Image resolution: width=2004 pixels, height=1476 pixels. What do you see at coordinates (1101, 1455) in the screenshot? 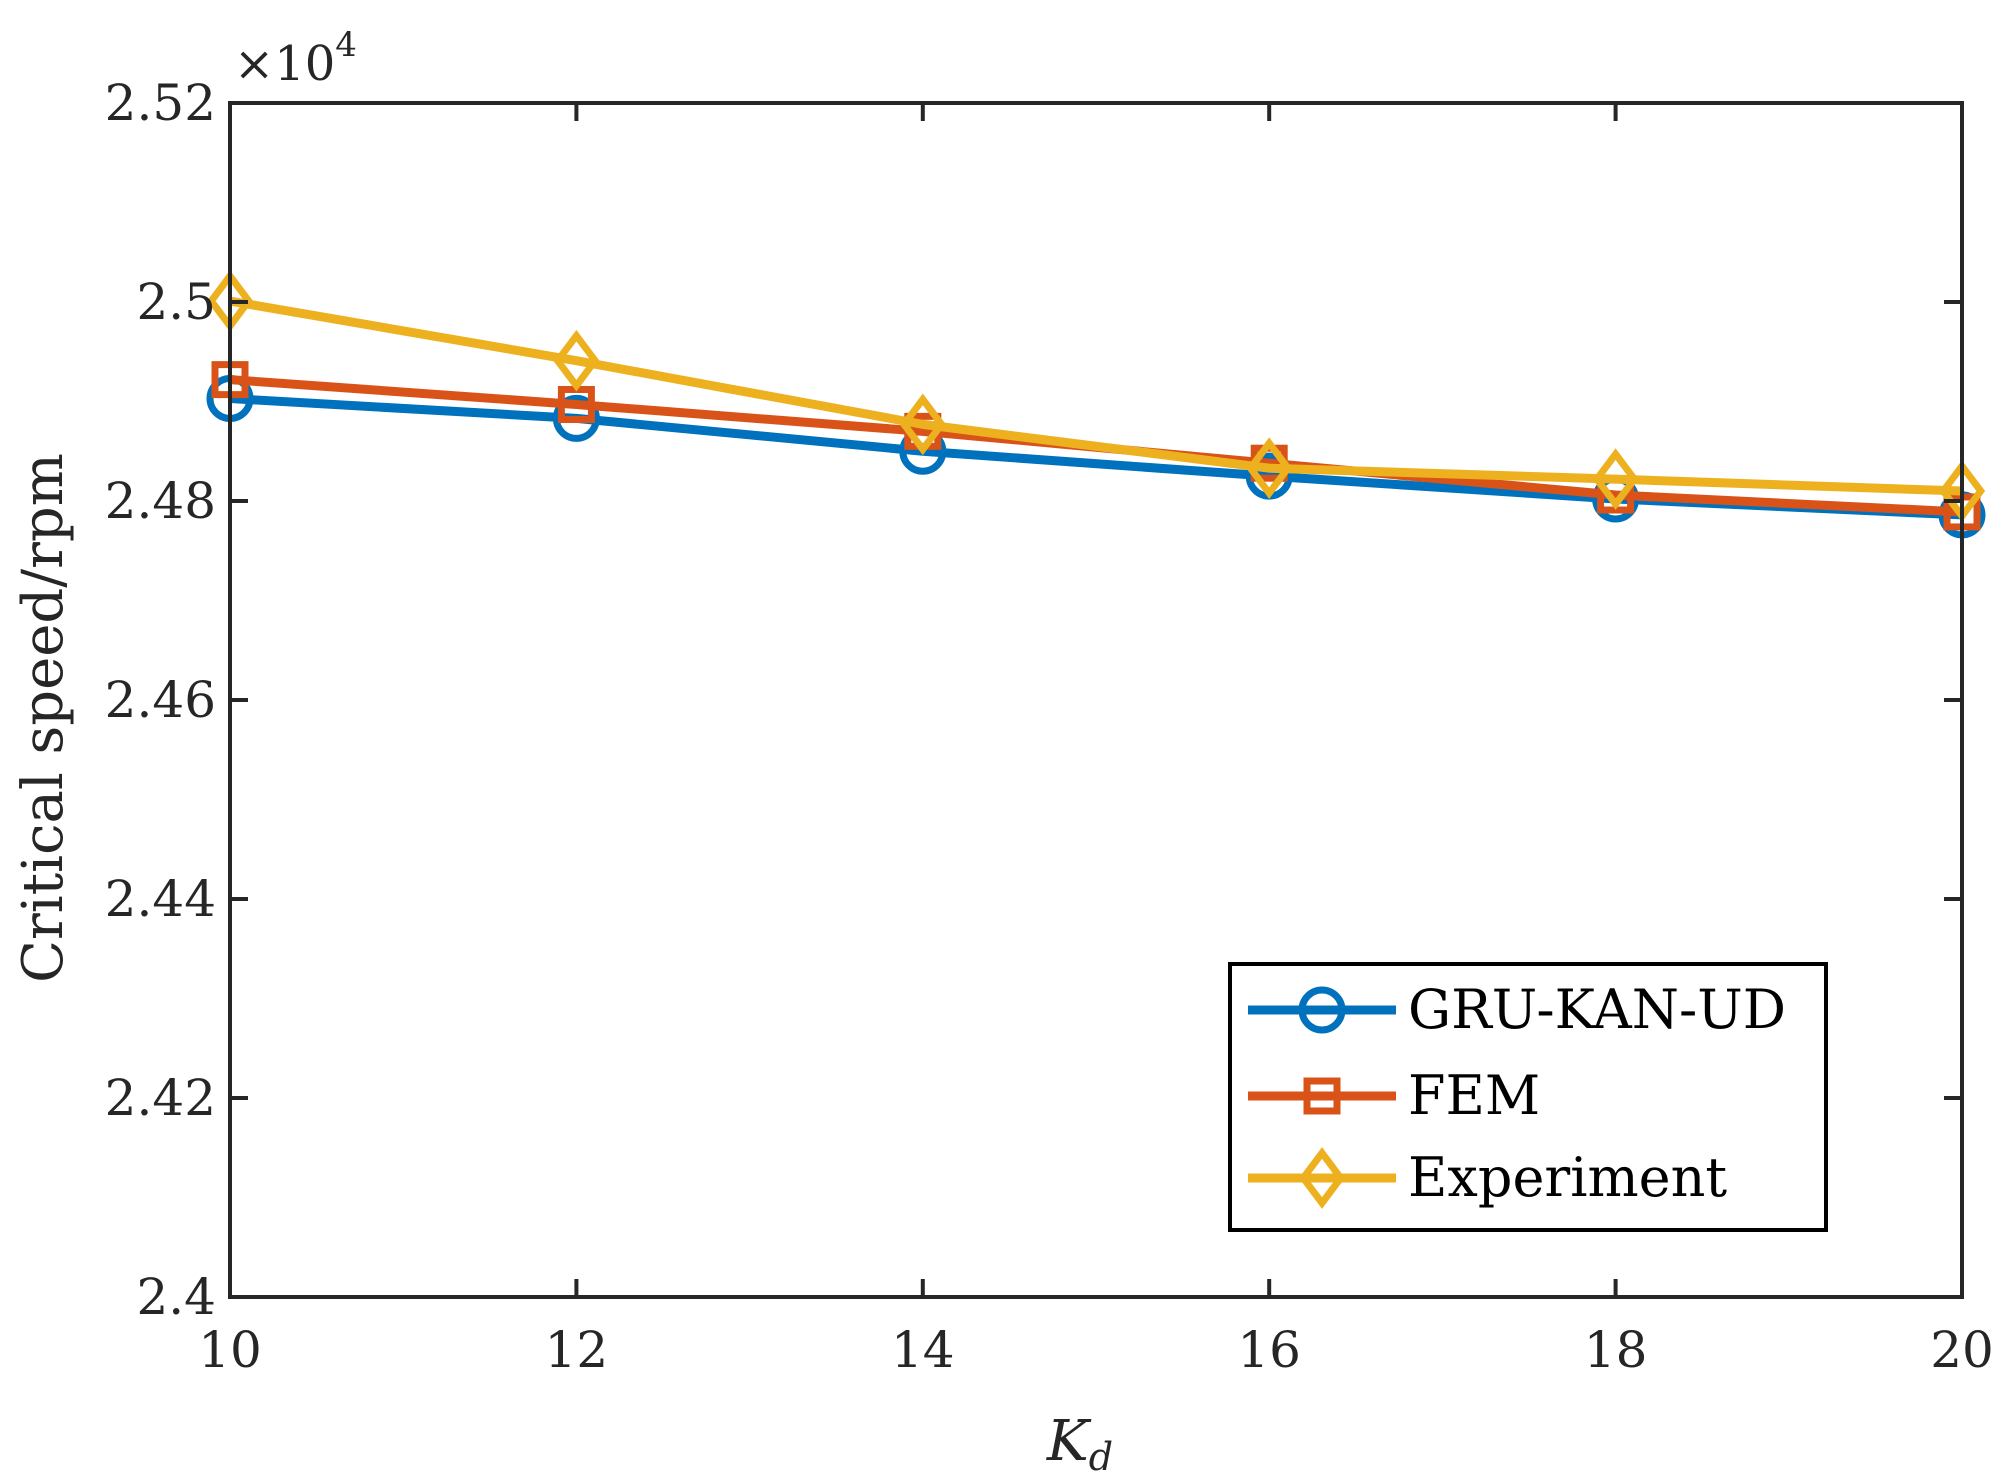
I see `x-axis-title-subscript: d` at bounding box center [1101, 1455].